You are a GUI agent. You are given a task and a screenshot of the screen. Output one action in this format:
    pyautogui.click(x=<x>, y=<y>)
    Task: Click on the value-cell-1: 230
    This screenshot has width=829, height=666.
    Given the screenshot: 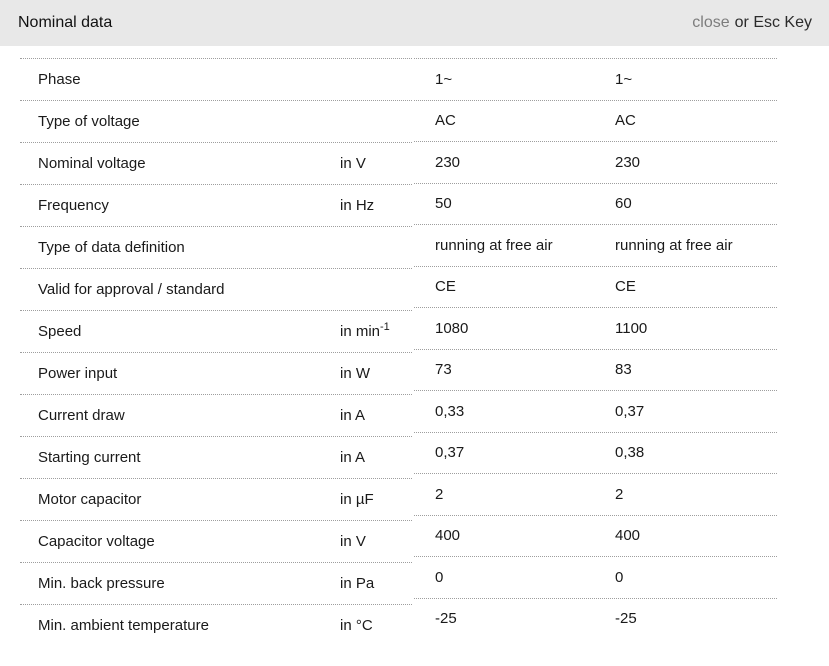 What is the action you would take?
    pyautogui.click(x=448, y=162)
    